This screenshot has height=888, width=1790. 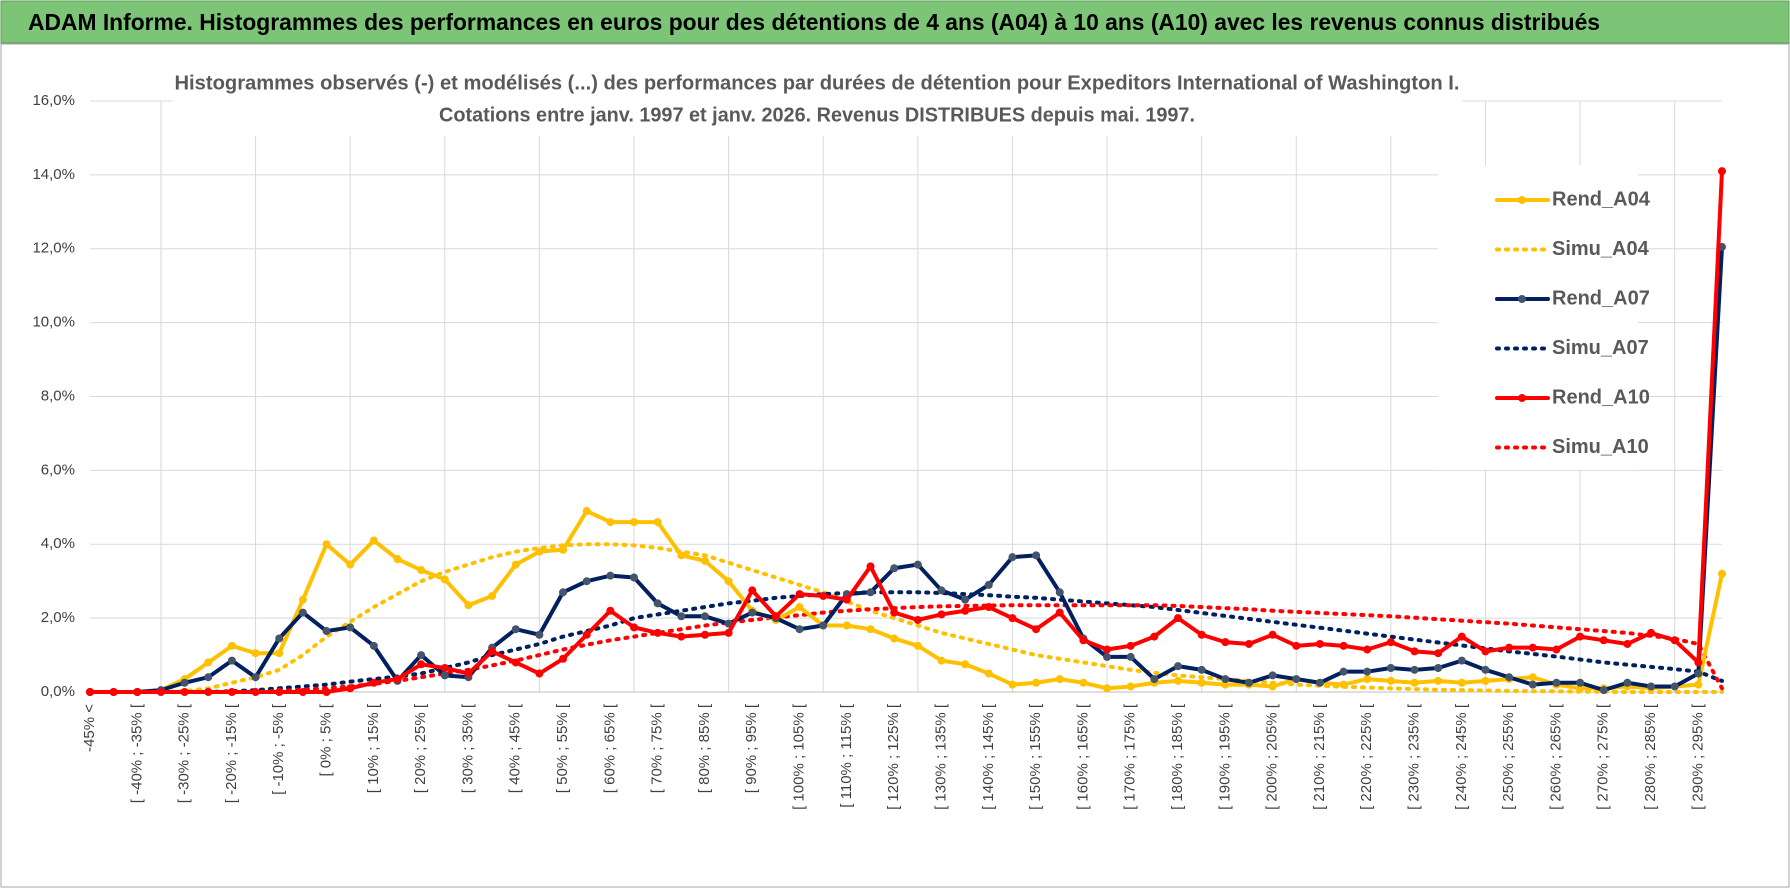 What do you see at coordinates (1601, 249) in the screenshot?
I see `legend-label: Simu_A04` at bounding box center [1601, 249].